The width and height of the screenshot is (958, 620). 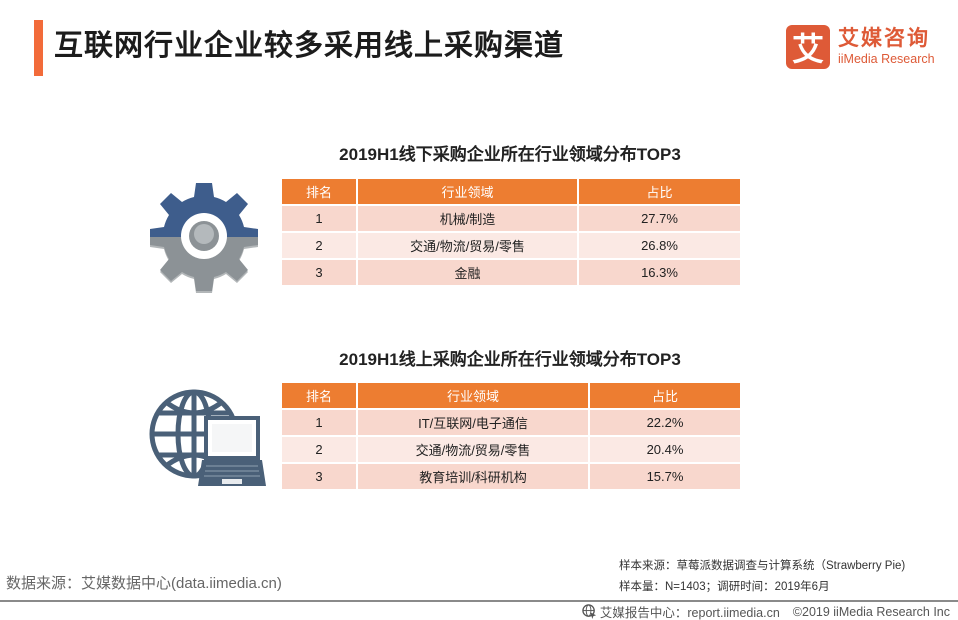 I want to click on table-row: 1 IT/互联网/电子通信 22.2%, so click(x=511, y=423).